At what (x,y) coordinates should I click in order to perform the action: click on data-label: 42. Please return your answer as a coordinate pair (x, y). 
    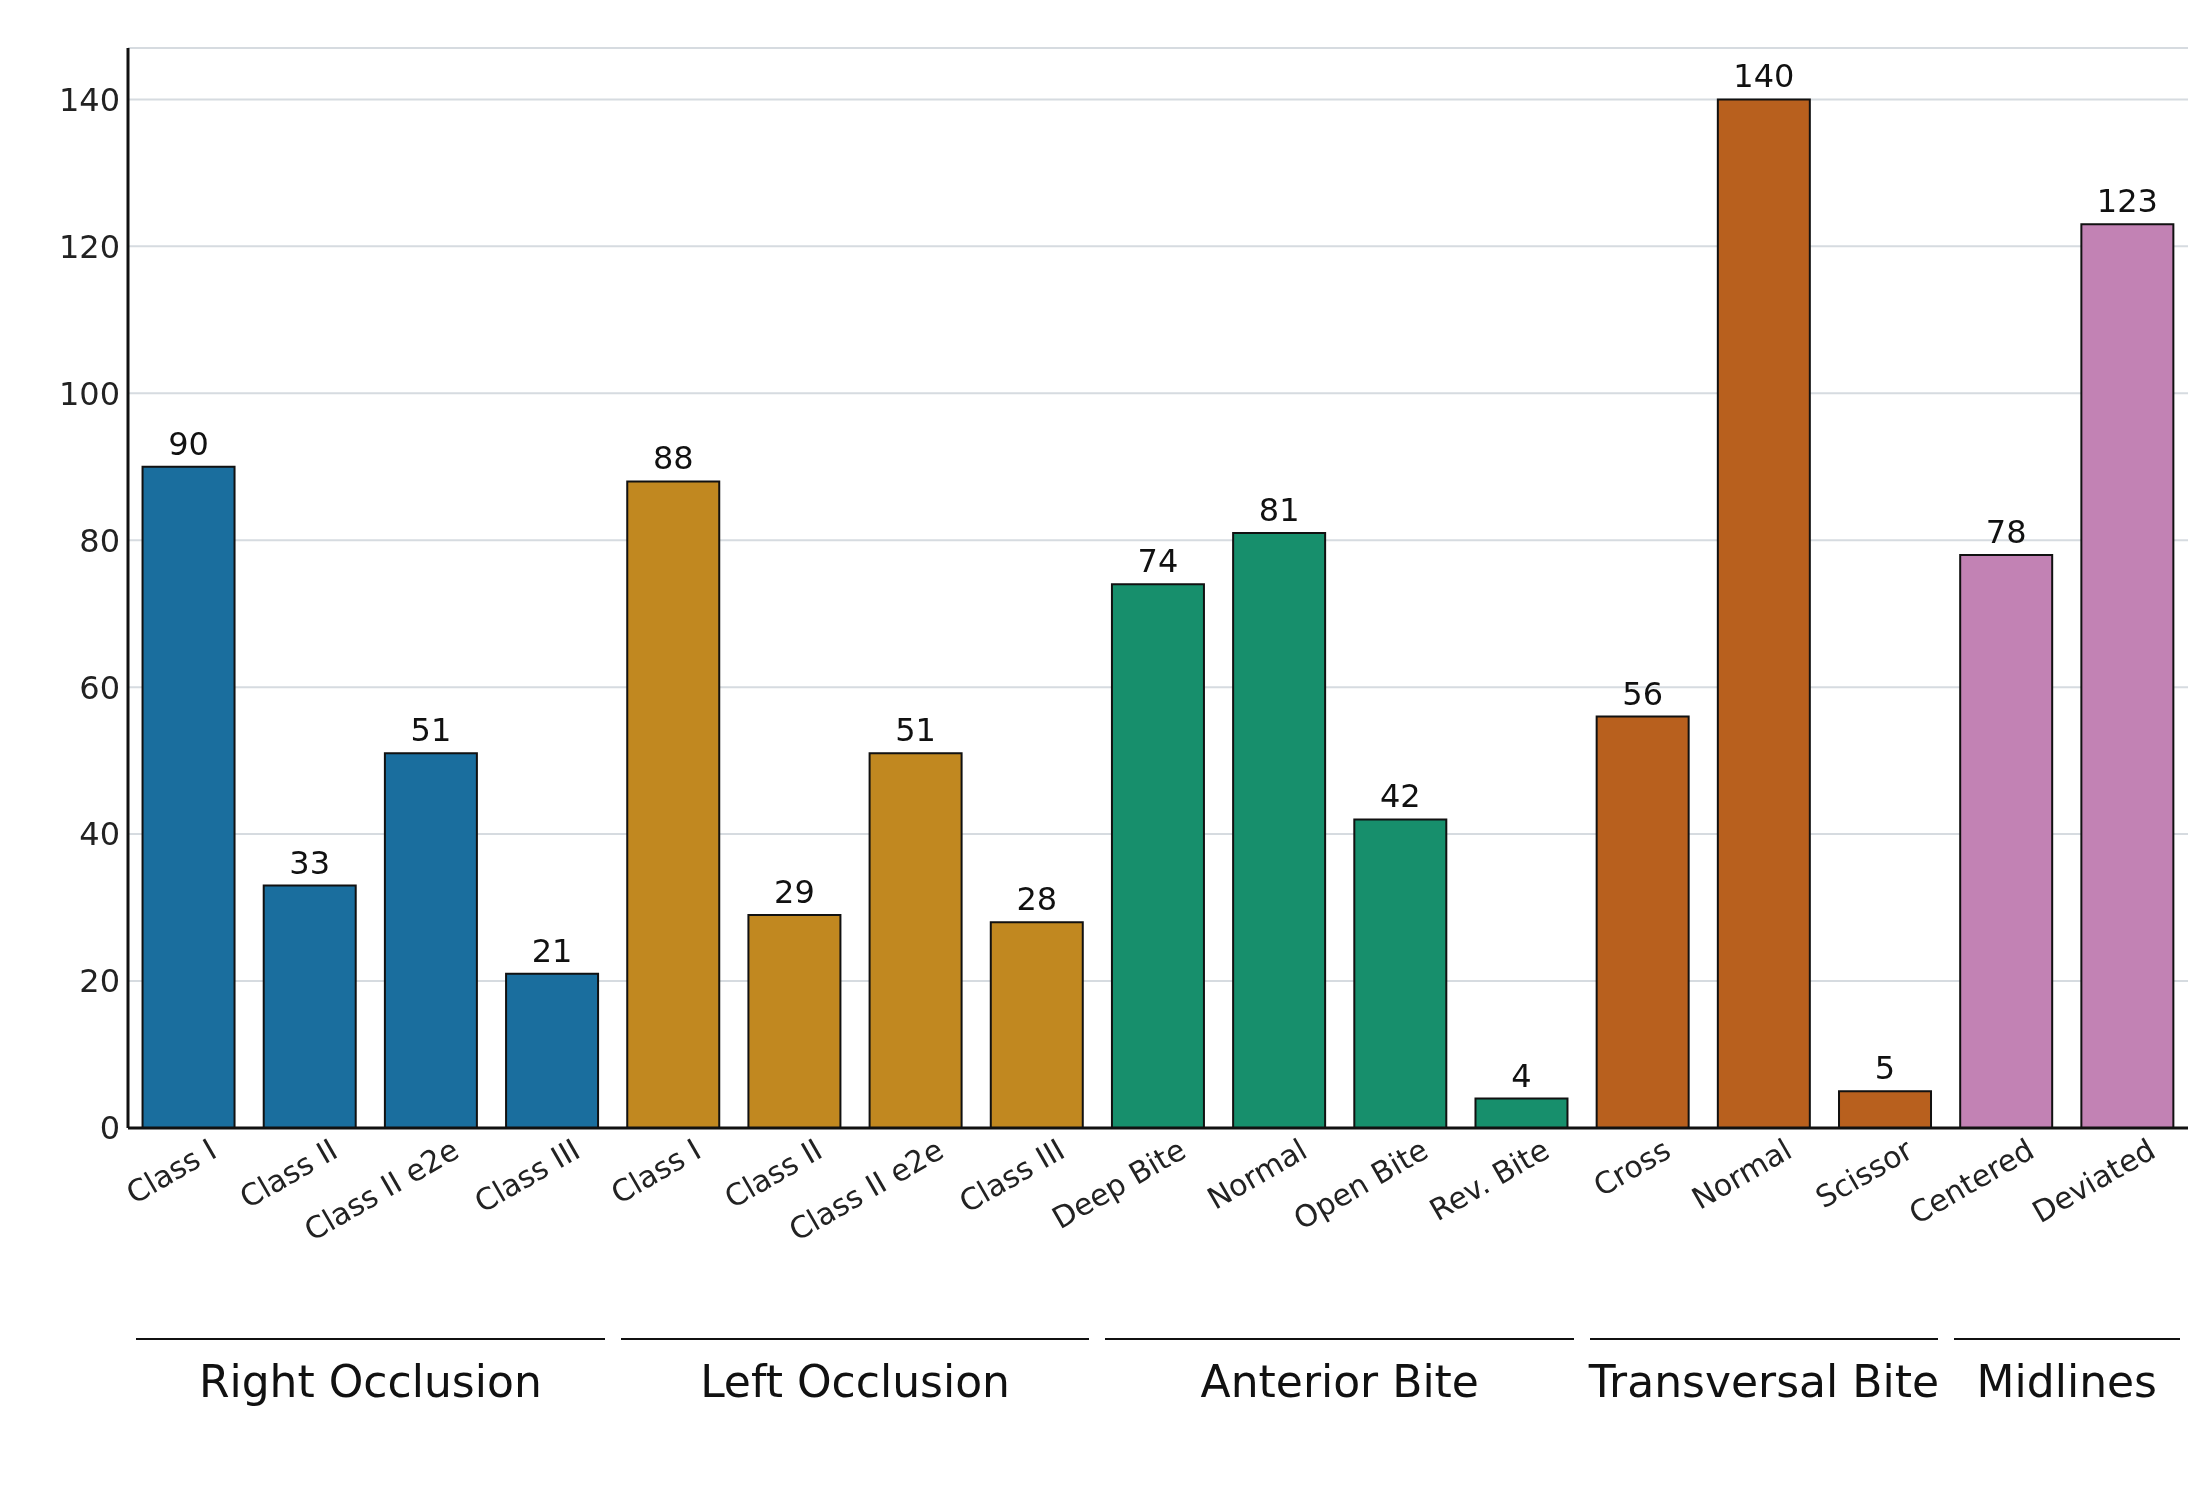
    Looking at the image, I should click on (1400, 796).